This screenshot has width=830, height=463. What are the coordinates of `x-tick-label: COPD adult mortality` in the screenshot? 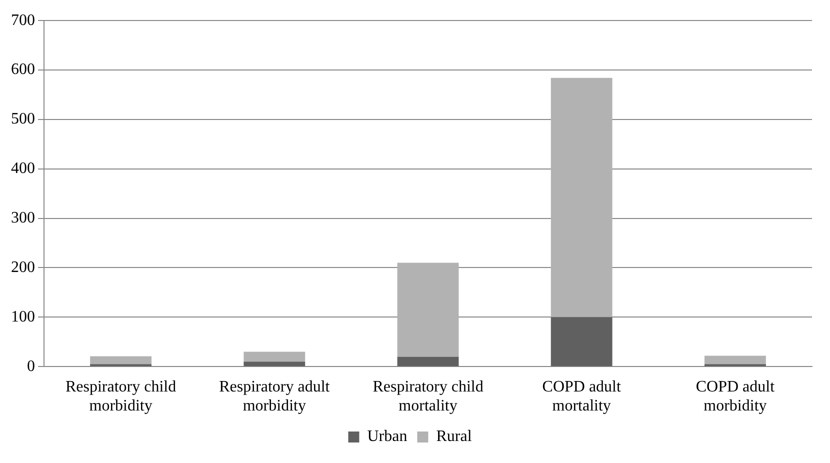 It's located at (582, 396).